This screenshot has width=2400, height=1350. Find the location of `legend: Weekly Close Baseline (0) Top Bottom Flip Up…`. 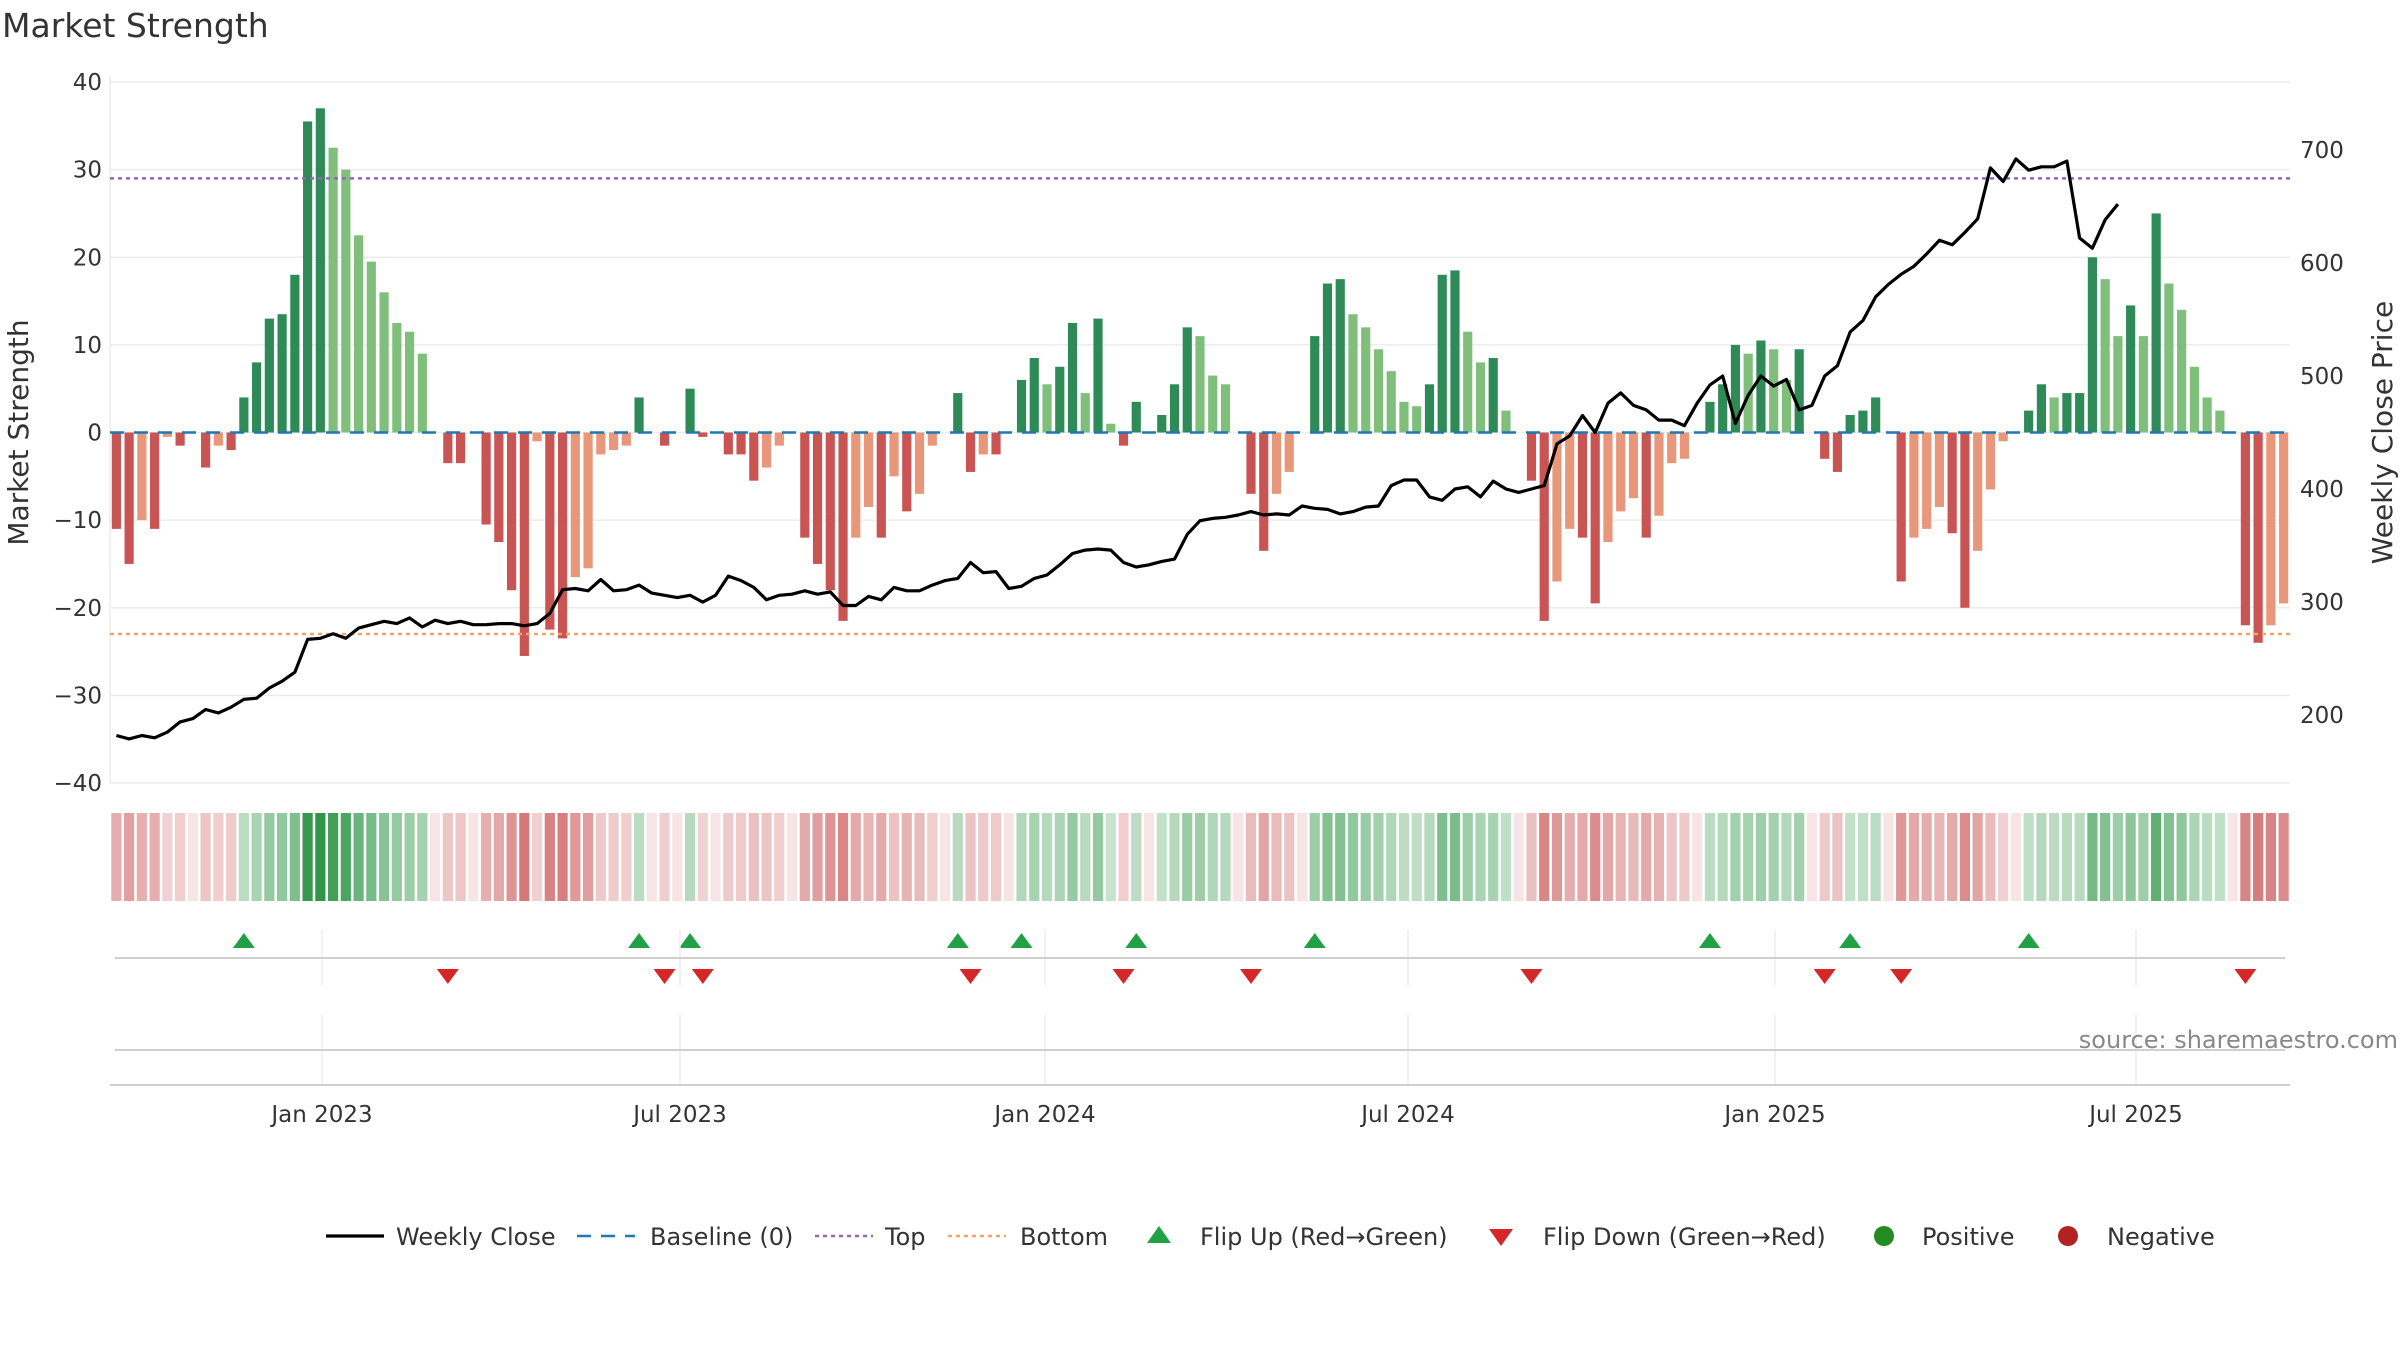

legend: Weekly Close Baseline (0) Top Bottom Flip Up… is located at coordinates (1270, 1237).